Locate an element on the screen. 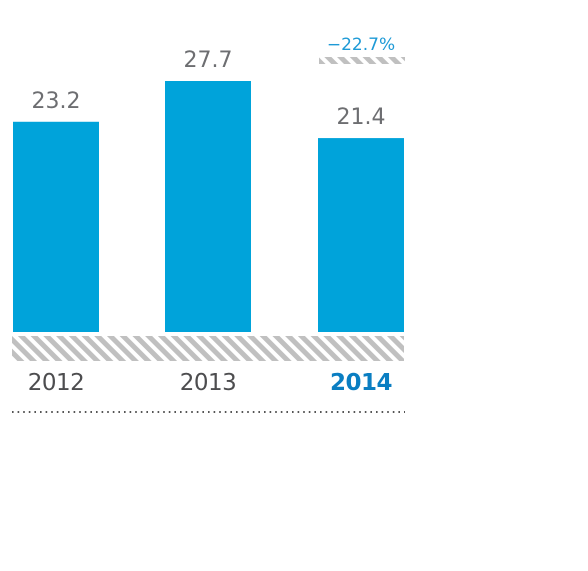 This screenshot has height=571, width=588. baseline-hatch-band is located at coordinates (208, 348).